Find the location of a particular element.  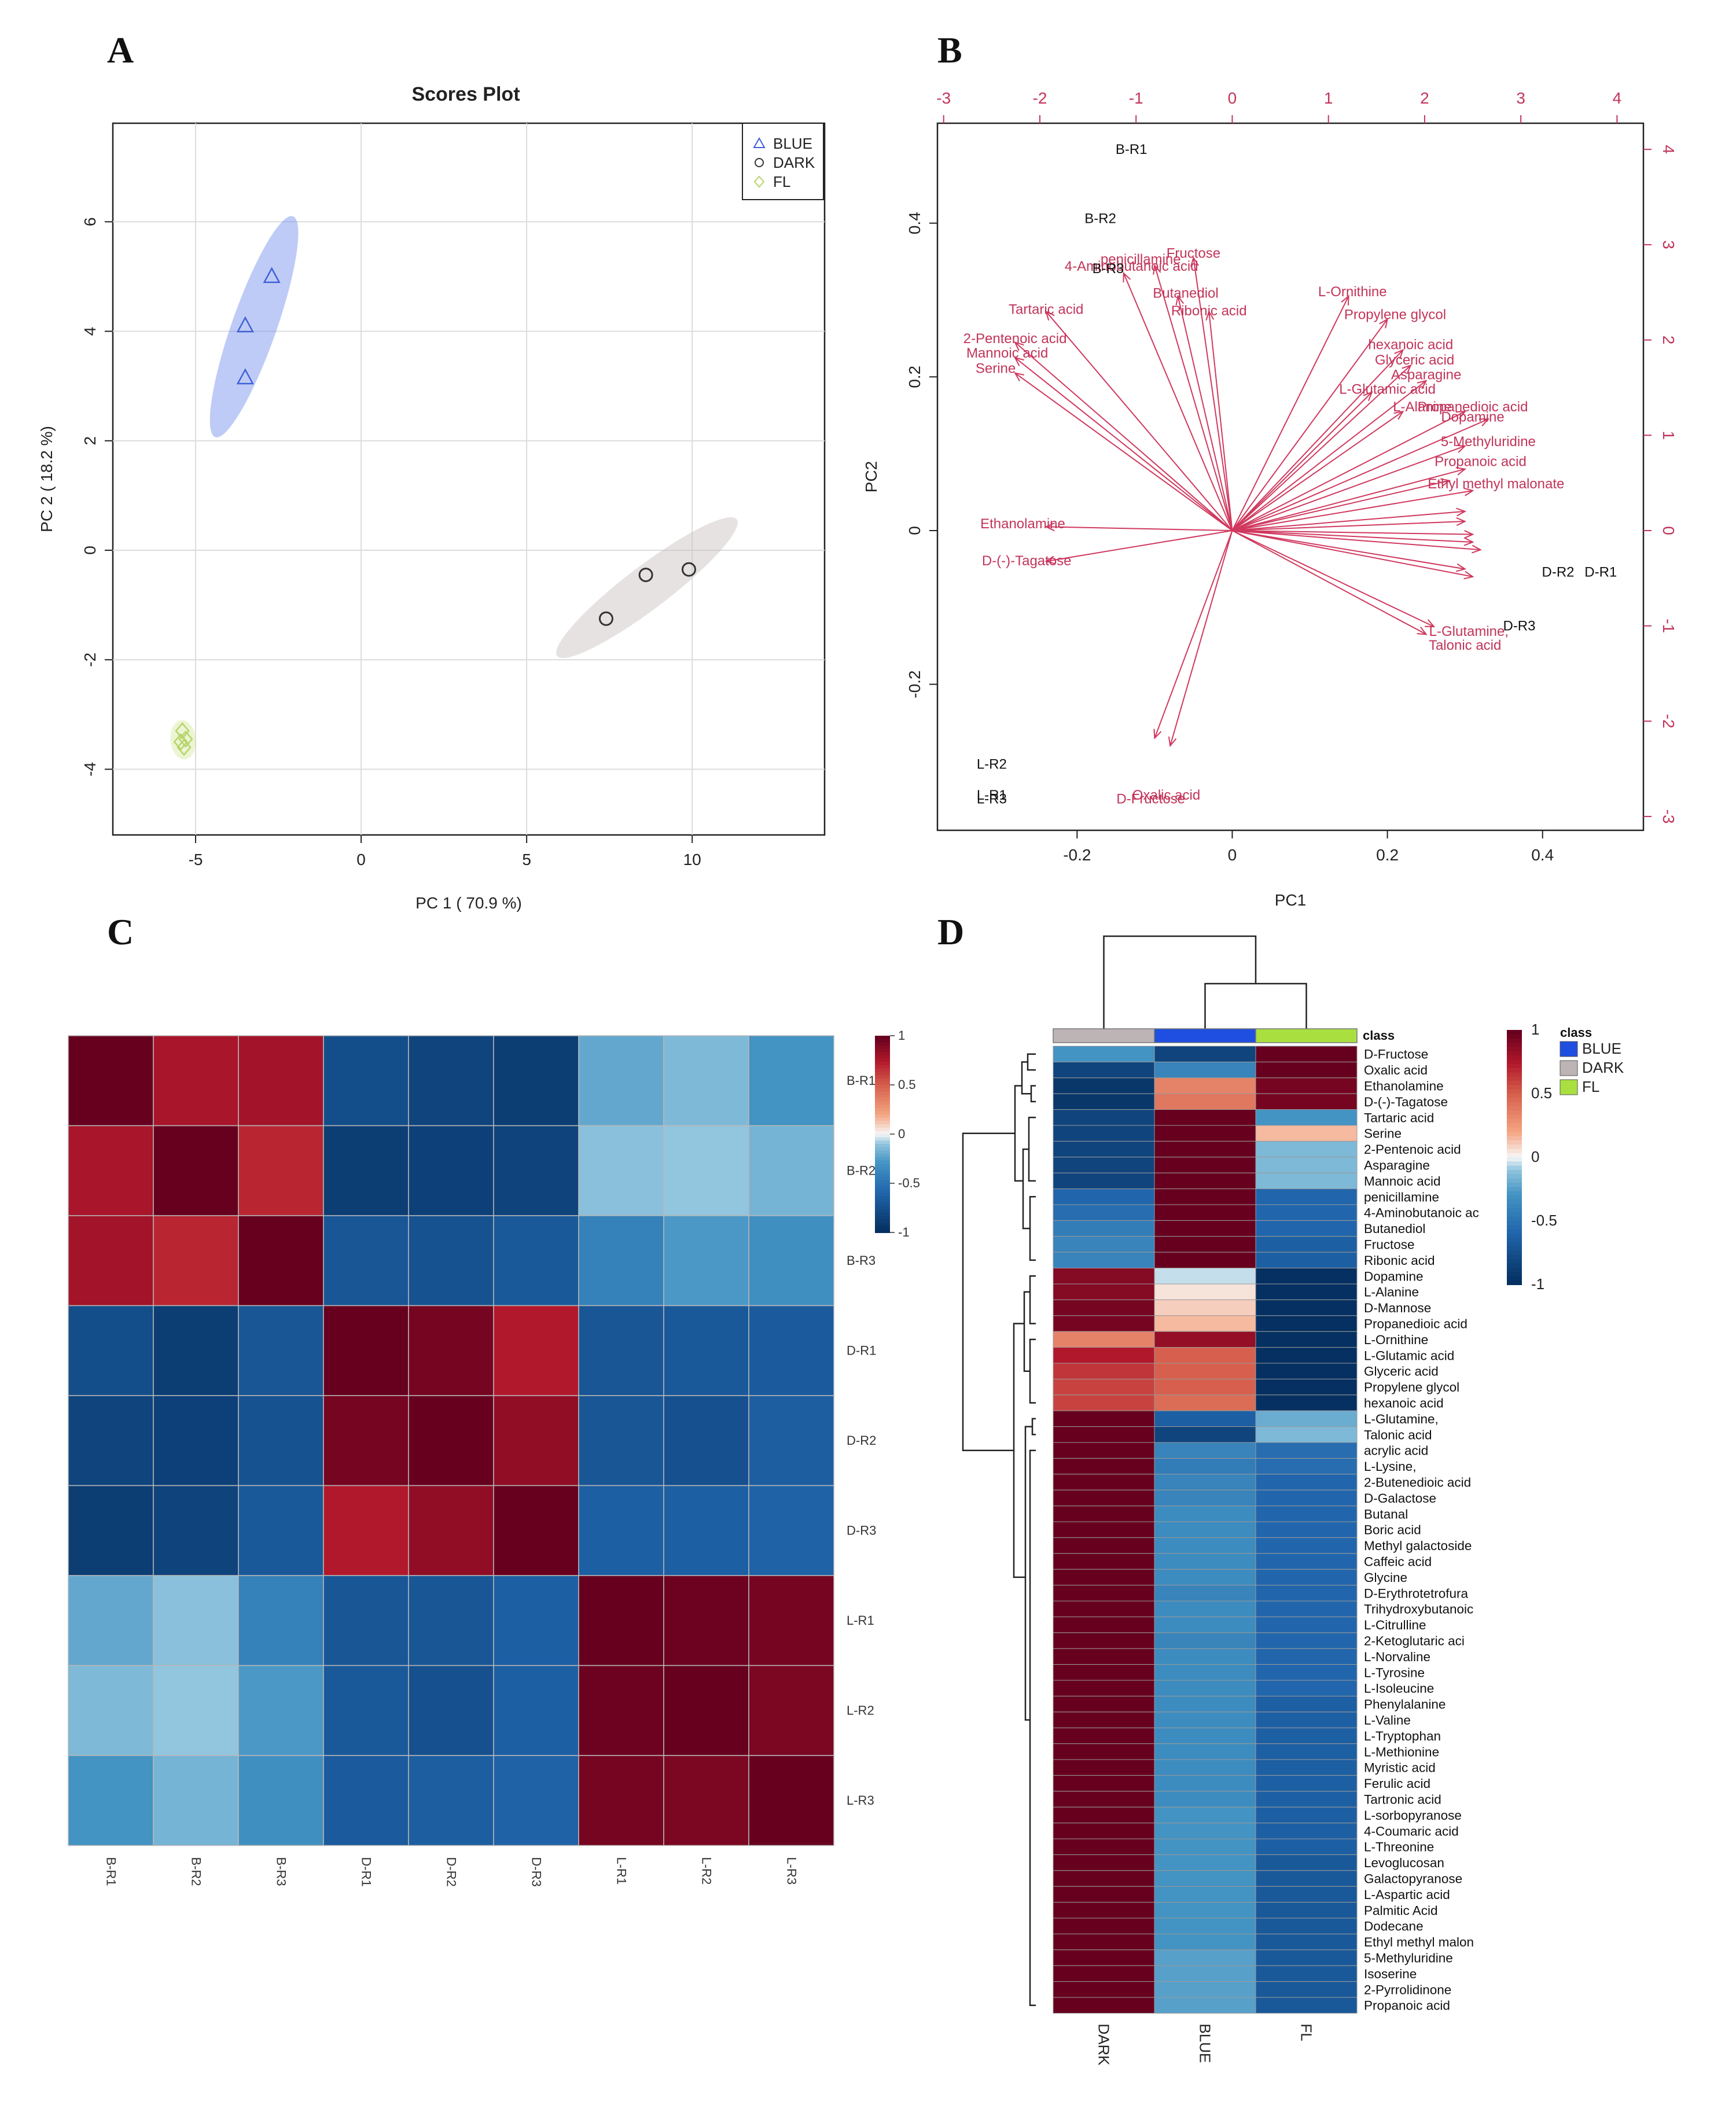

metabolite-label: Myristic acid is located at coordinates (1400, 1768).